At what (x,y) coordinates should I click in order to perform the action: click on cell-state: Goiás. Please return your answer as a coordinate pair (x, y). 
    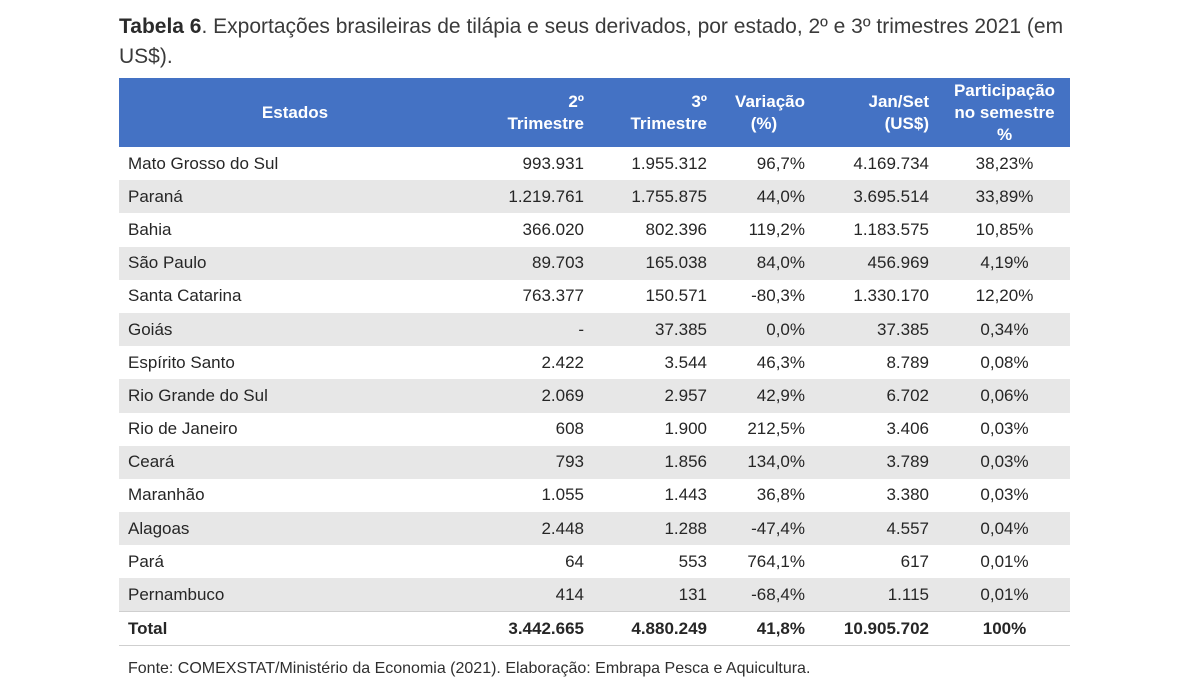
    Looking at the image, I should click on (150, 329).